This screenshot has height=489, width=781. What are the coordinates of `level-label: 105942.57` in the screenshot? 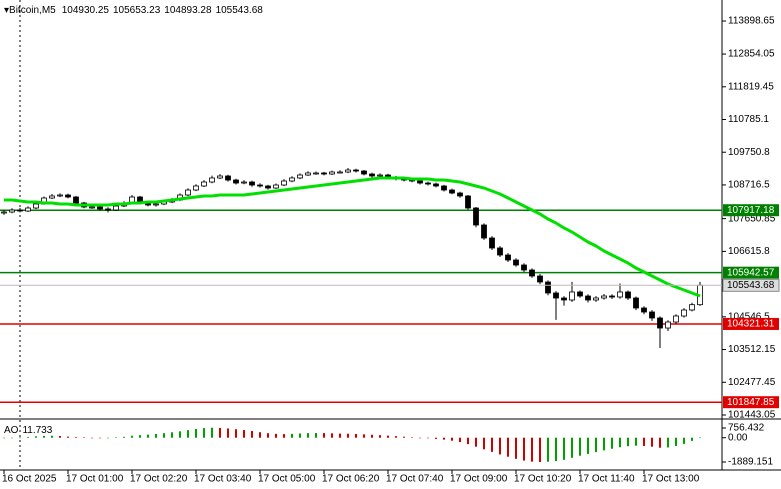 It's located at (751, 272).